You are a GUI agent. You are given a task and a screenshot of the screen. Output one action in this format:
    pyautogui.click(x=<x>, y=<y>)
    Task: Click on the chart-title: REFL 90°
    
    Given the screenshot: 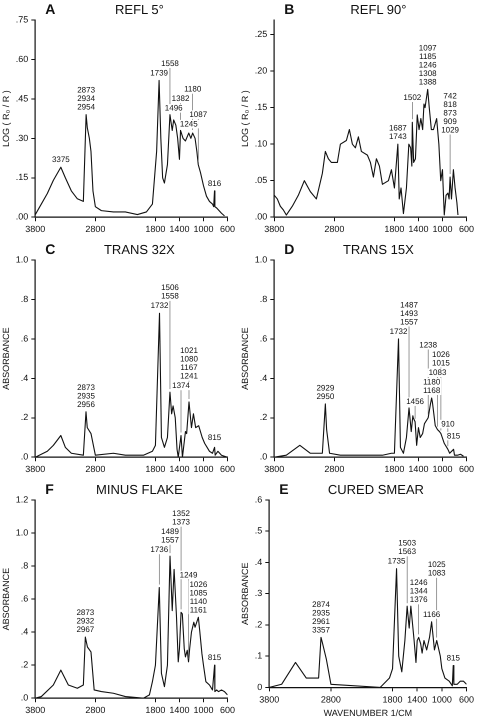 What is the action you would take?
    pyautogui.click(x=378, y=10)
    